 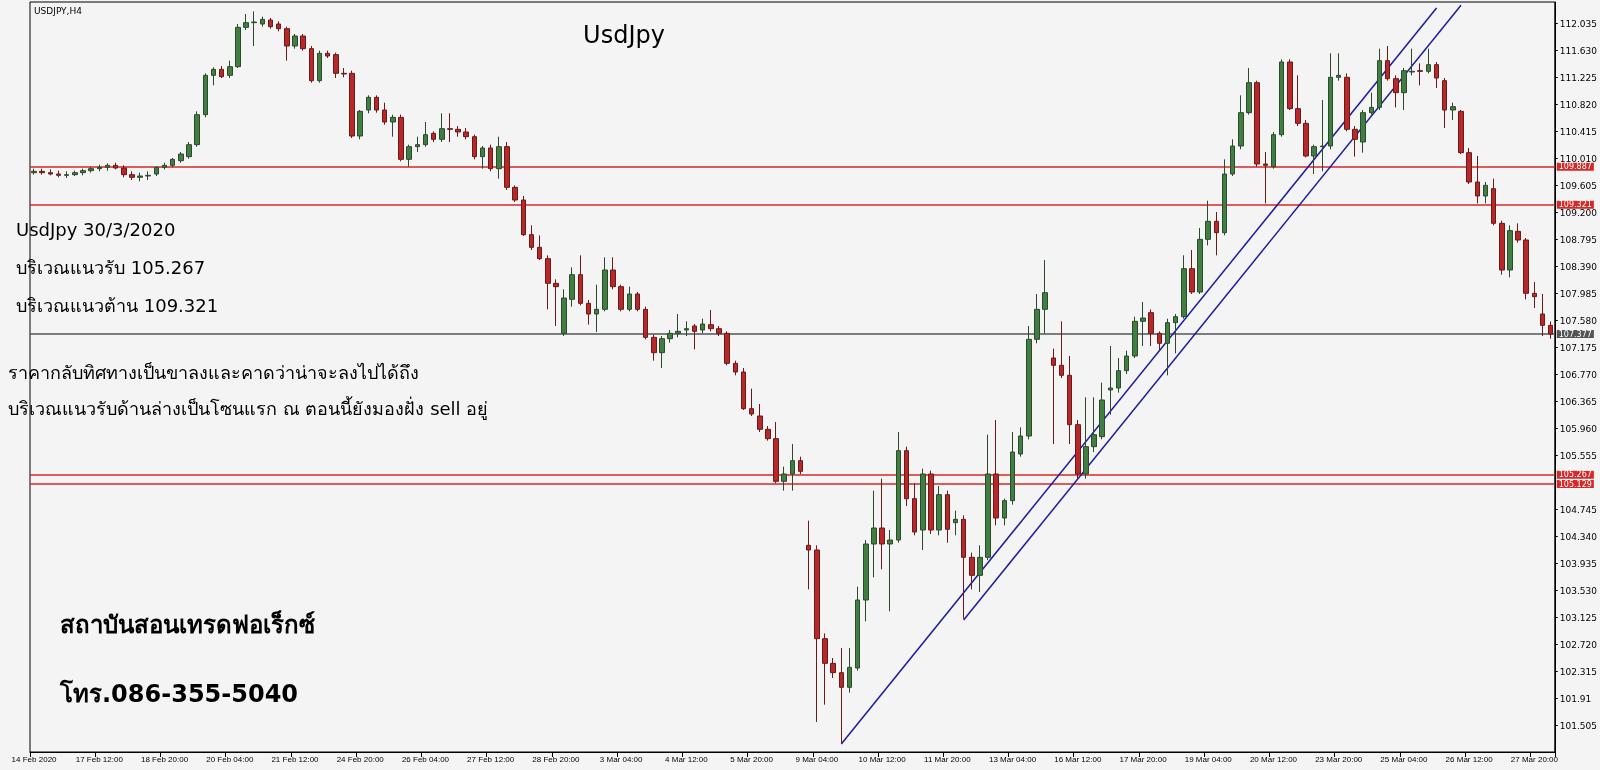 What do you see at coordinates (1578, 455) in the screenshot?
I see `y-tick-label: 105.555` at bounding box center [1578, 455].